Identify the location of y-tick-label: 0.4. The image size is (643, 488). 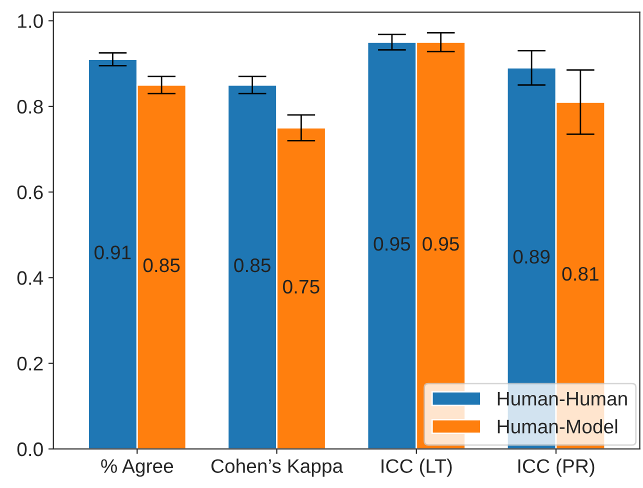
(30, 278).